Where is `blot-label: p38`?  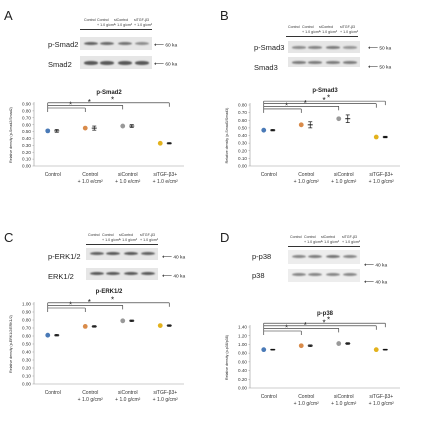
blot-label: p38 is located at coordinates (258, 275).